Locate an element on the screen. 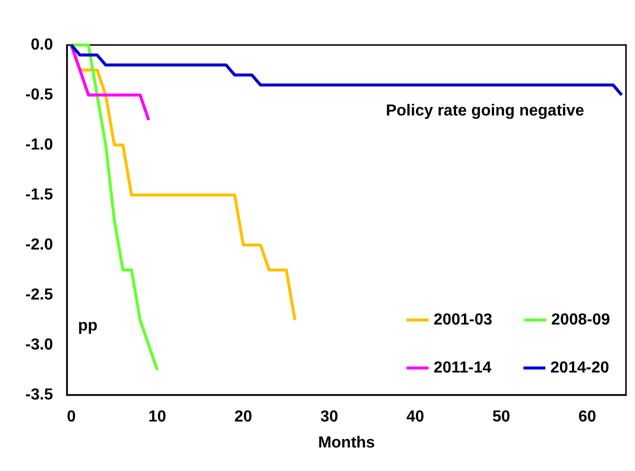 The height and width of the screenshot is (471, 635). y-tick-label: 0.0 is located at coordinates (42, 45).